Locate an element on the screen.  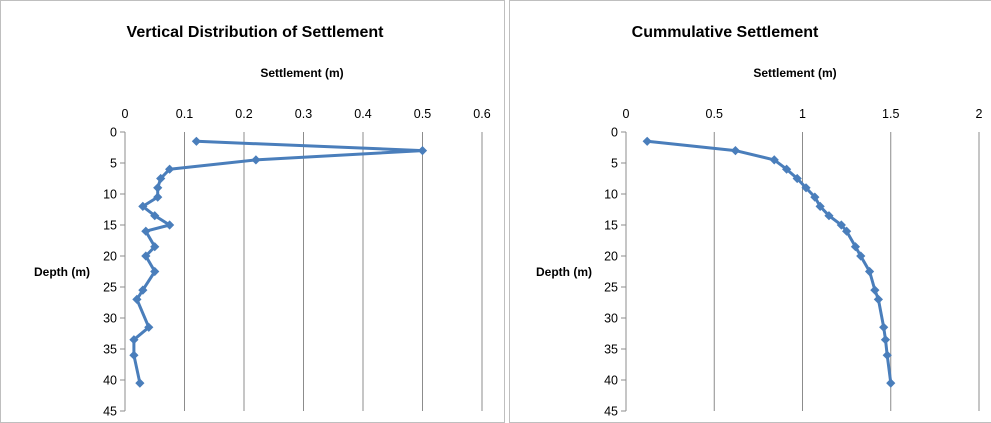
x-tick-label: 1.5 is located at coordinates (890, 114).